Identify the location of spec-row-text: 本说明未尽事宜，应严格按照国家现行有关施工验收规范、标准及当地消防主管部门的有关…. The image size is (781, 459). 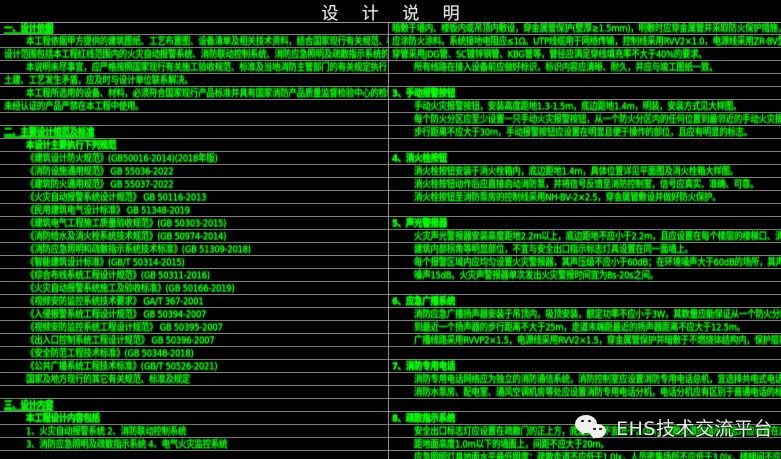
(207, 68).